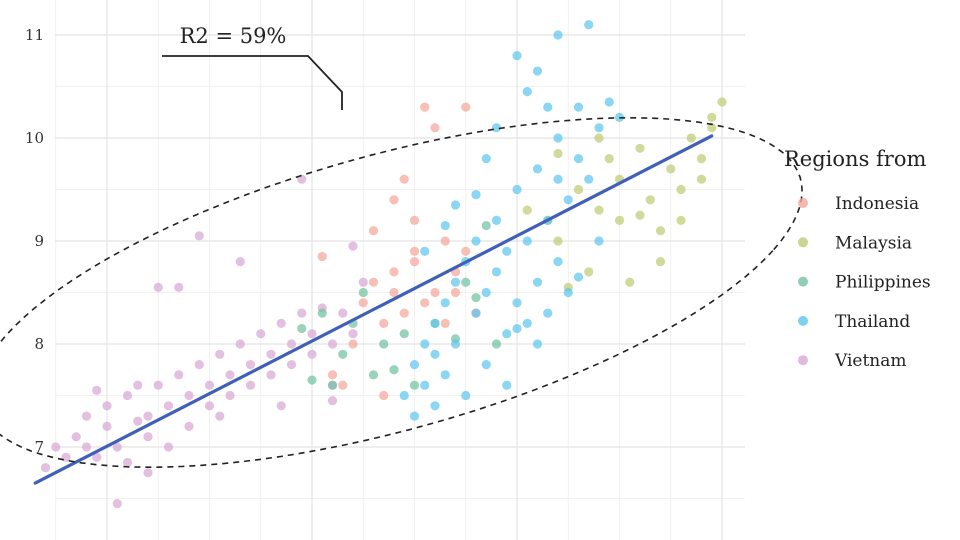  I want to click on y-axis-tick-labels: 7 8 9 10 11, so click(34, 241).